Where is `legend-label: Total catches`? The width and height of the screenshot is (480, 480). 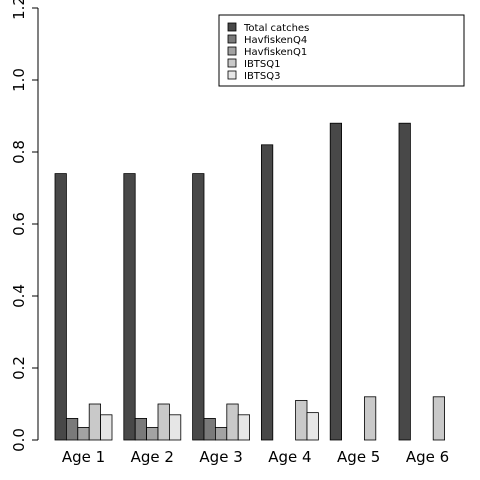 legend-label: Total catches is located at coordinates (276, 28).